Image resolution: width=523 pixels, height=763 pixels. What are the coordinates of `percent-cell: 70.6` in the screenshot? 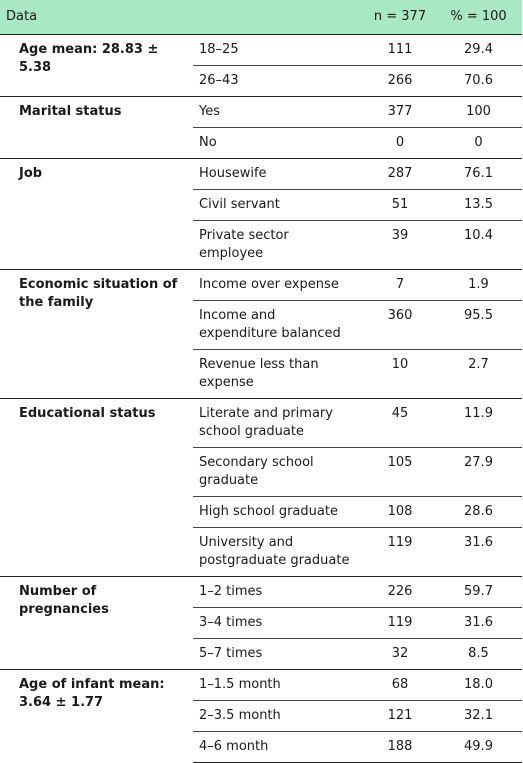 It's located at (478, 81).